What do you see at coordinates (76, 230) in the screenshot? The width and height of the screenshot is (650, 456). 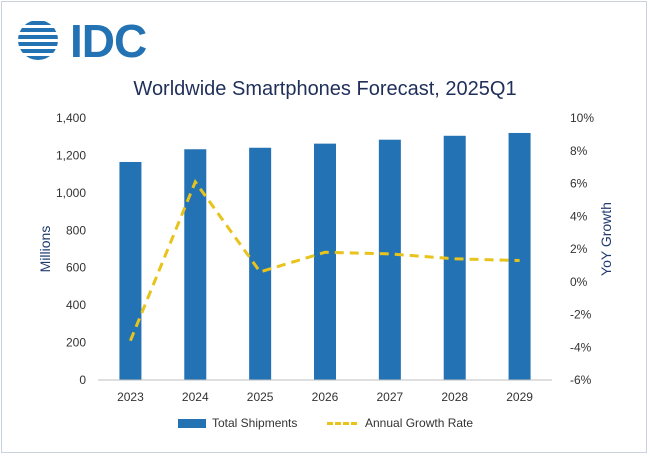 I see `y-tick-label: 800` at bounding box center [76, 230].